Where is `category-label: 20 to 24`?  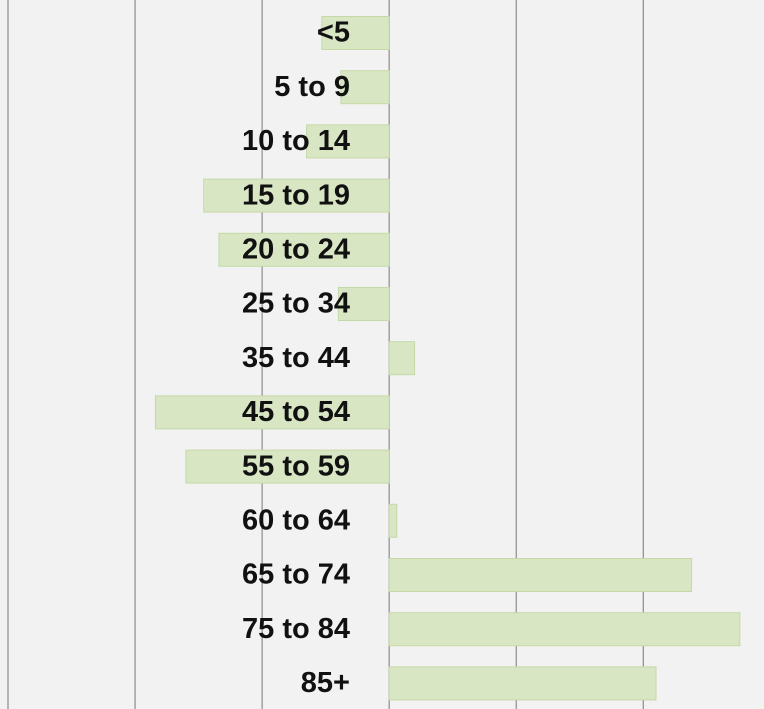 category-label: 20 to 24 is located at coordinates (296, 249).